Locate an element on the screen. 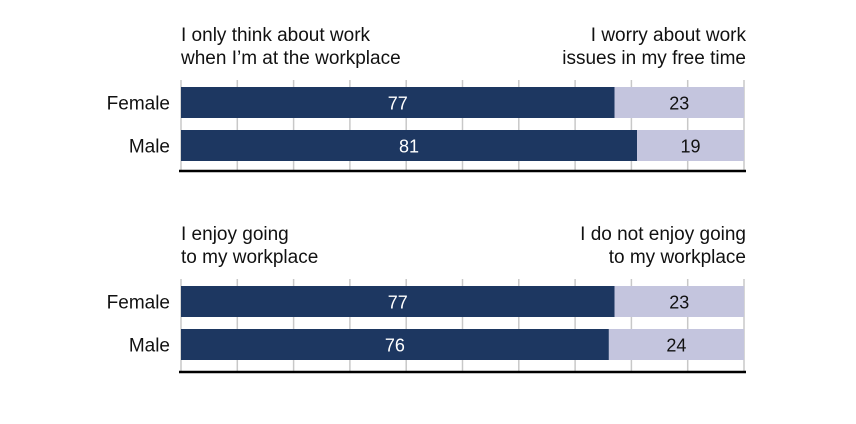 This screenshot has width=856, height=424. data-label: 81 is located at coordinates (409, 147).